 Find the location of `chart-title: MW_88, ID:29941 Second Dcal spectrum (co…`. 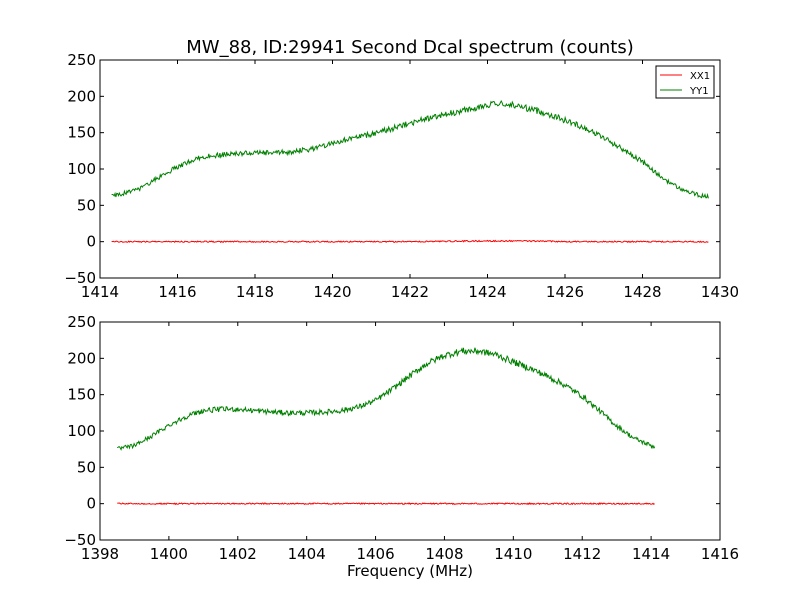

chart-title: MW_88, ID:29941 Second Dcal spectrum (co… is located at coordinates (409, 47).